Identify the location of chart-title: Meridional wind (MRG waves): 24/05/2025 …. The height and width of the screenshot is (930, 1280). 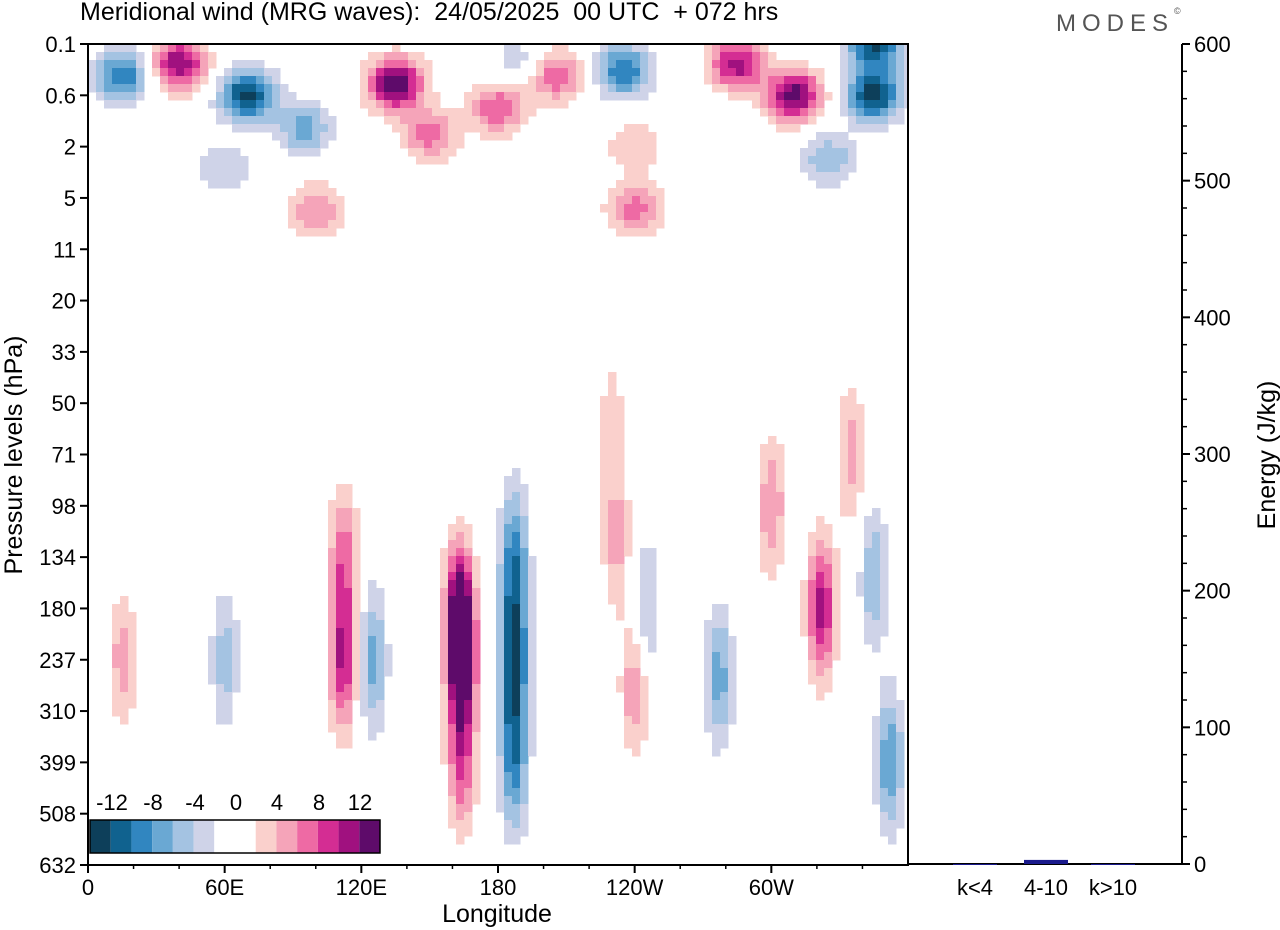
(429, 13).